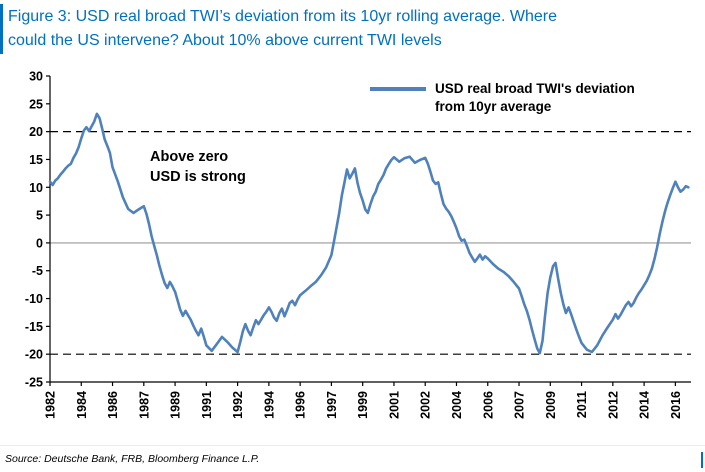 This screenshot has width=705, height=472. What do you see at coordinates (36, 188) in the screenshot?
I see `y-tick-label: 10` at bounding box center [36, 188].